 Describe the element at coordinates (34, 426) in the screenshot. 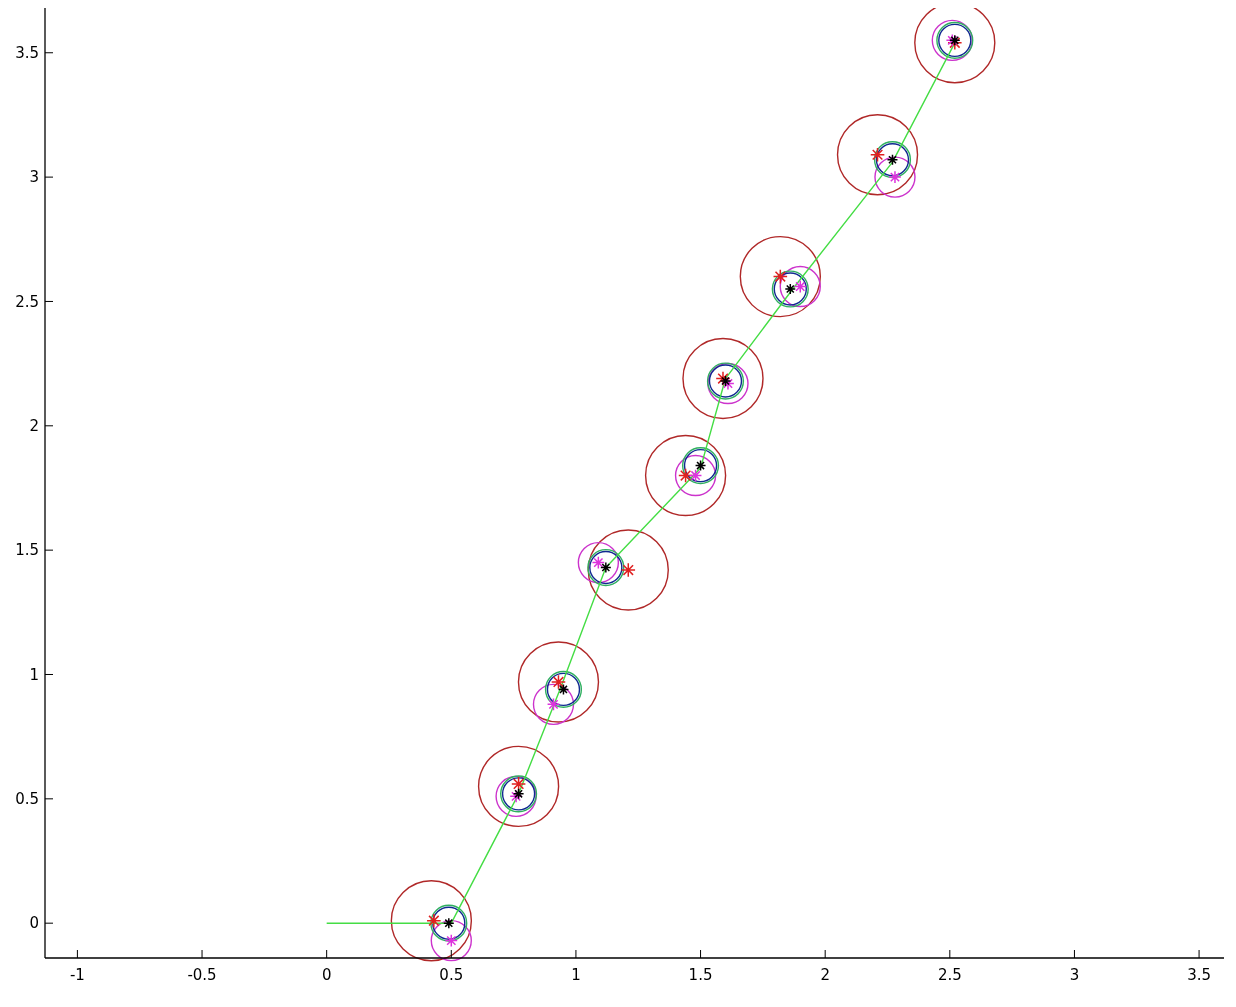

I see `y-tick-label: 2` at that location.